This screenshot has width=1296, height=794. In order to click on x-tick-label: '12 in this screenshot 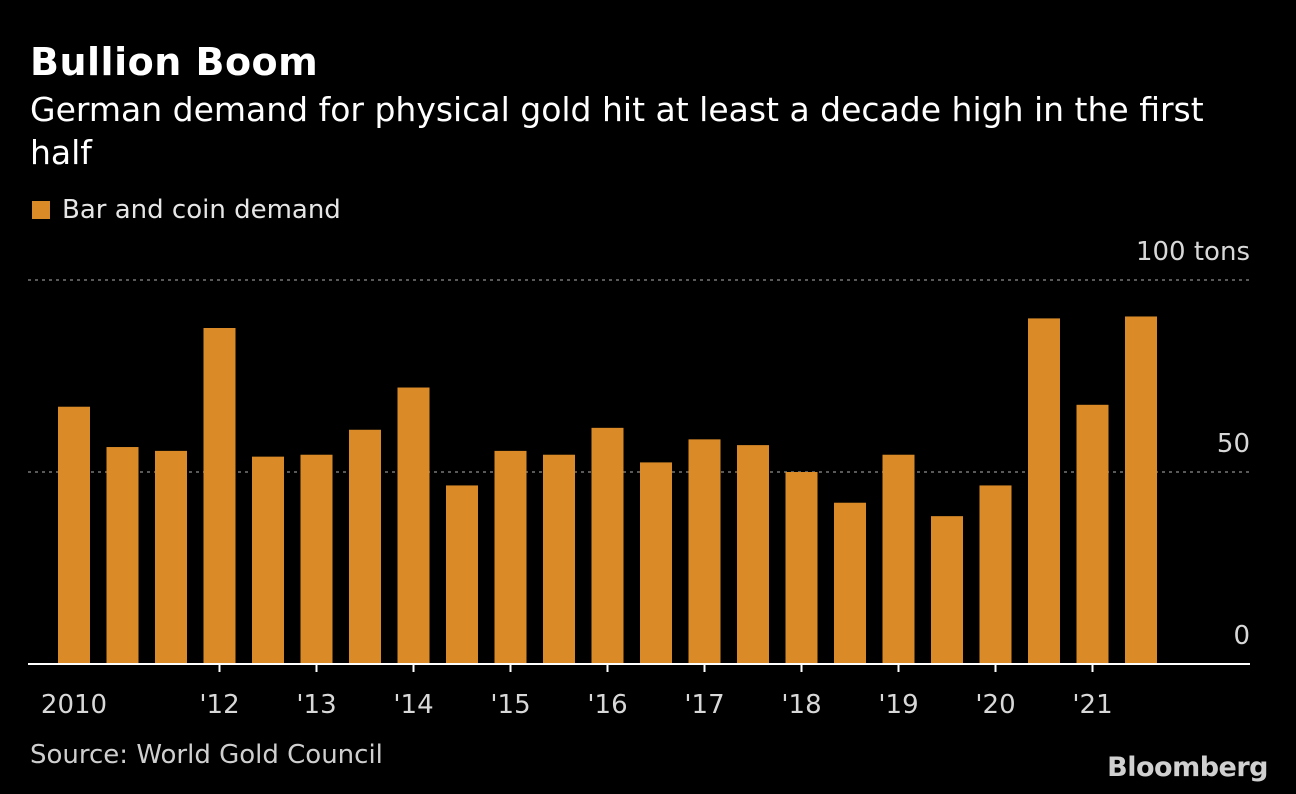, I will do `click(219, 705)`.